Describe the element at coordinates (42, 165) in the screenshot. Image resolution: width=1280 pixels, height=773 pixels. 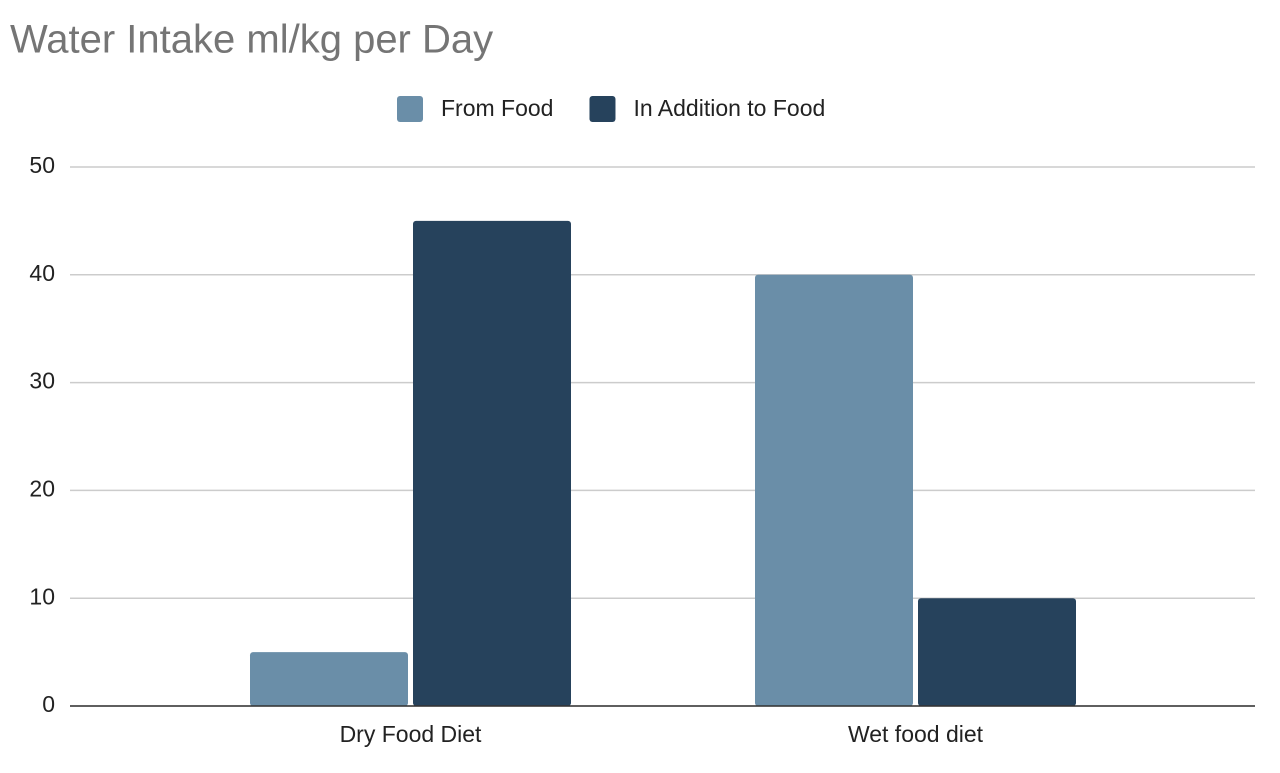
I see `y-tick-label: 50` at that location.